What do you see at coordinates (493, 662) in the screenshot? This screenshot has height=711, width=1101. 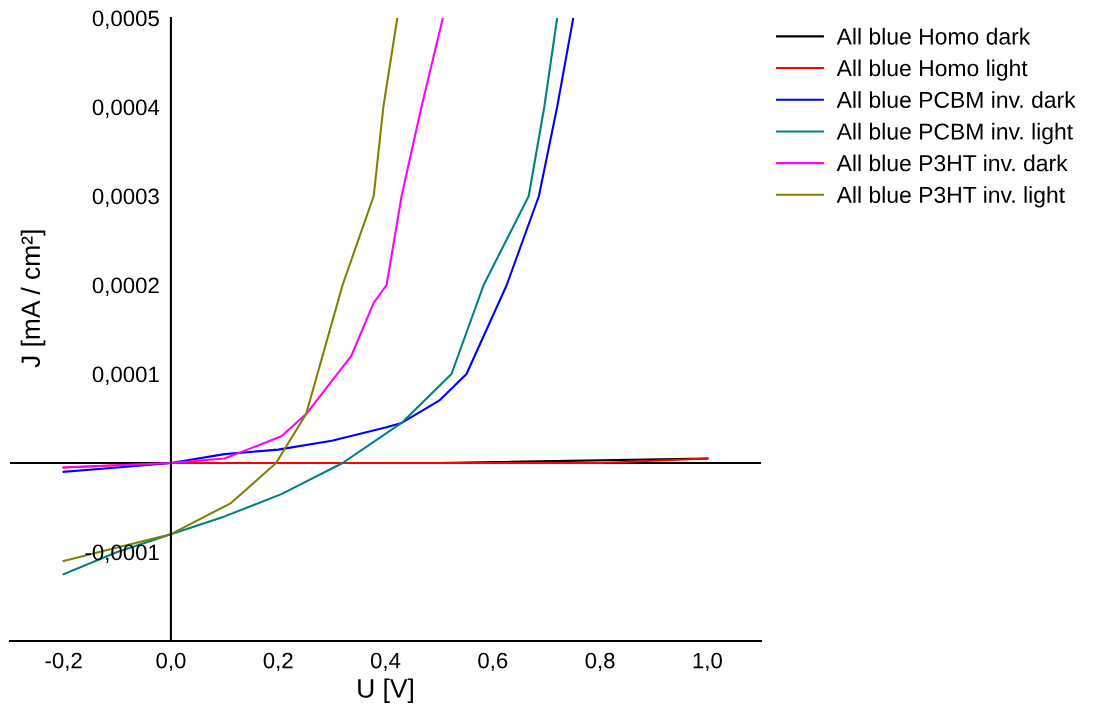 I see `x-tick-label: 0,6` at bounding box center [493, 662].